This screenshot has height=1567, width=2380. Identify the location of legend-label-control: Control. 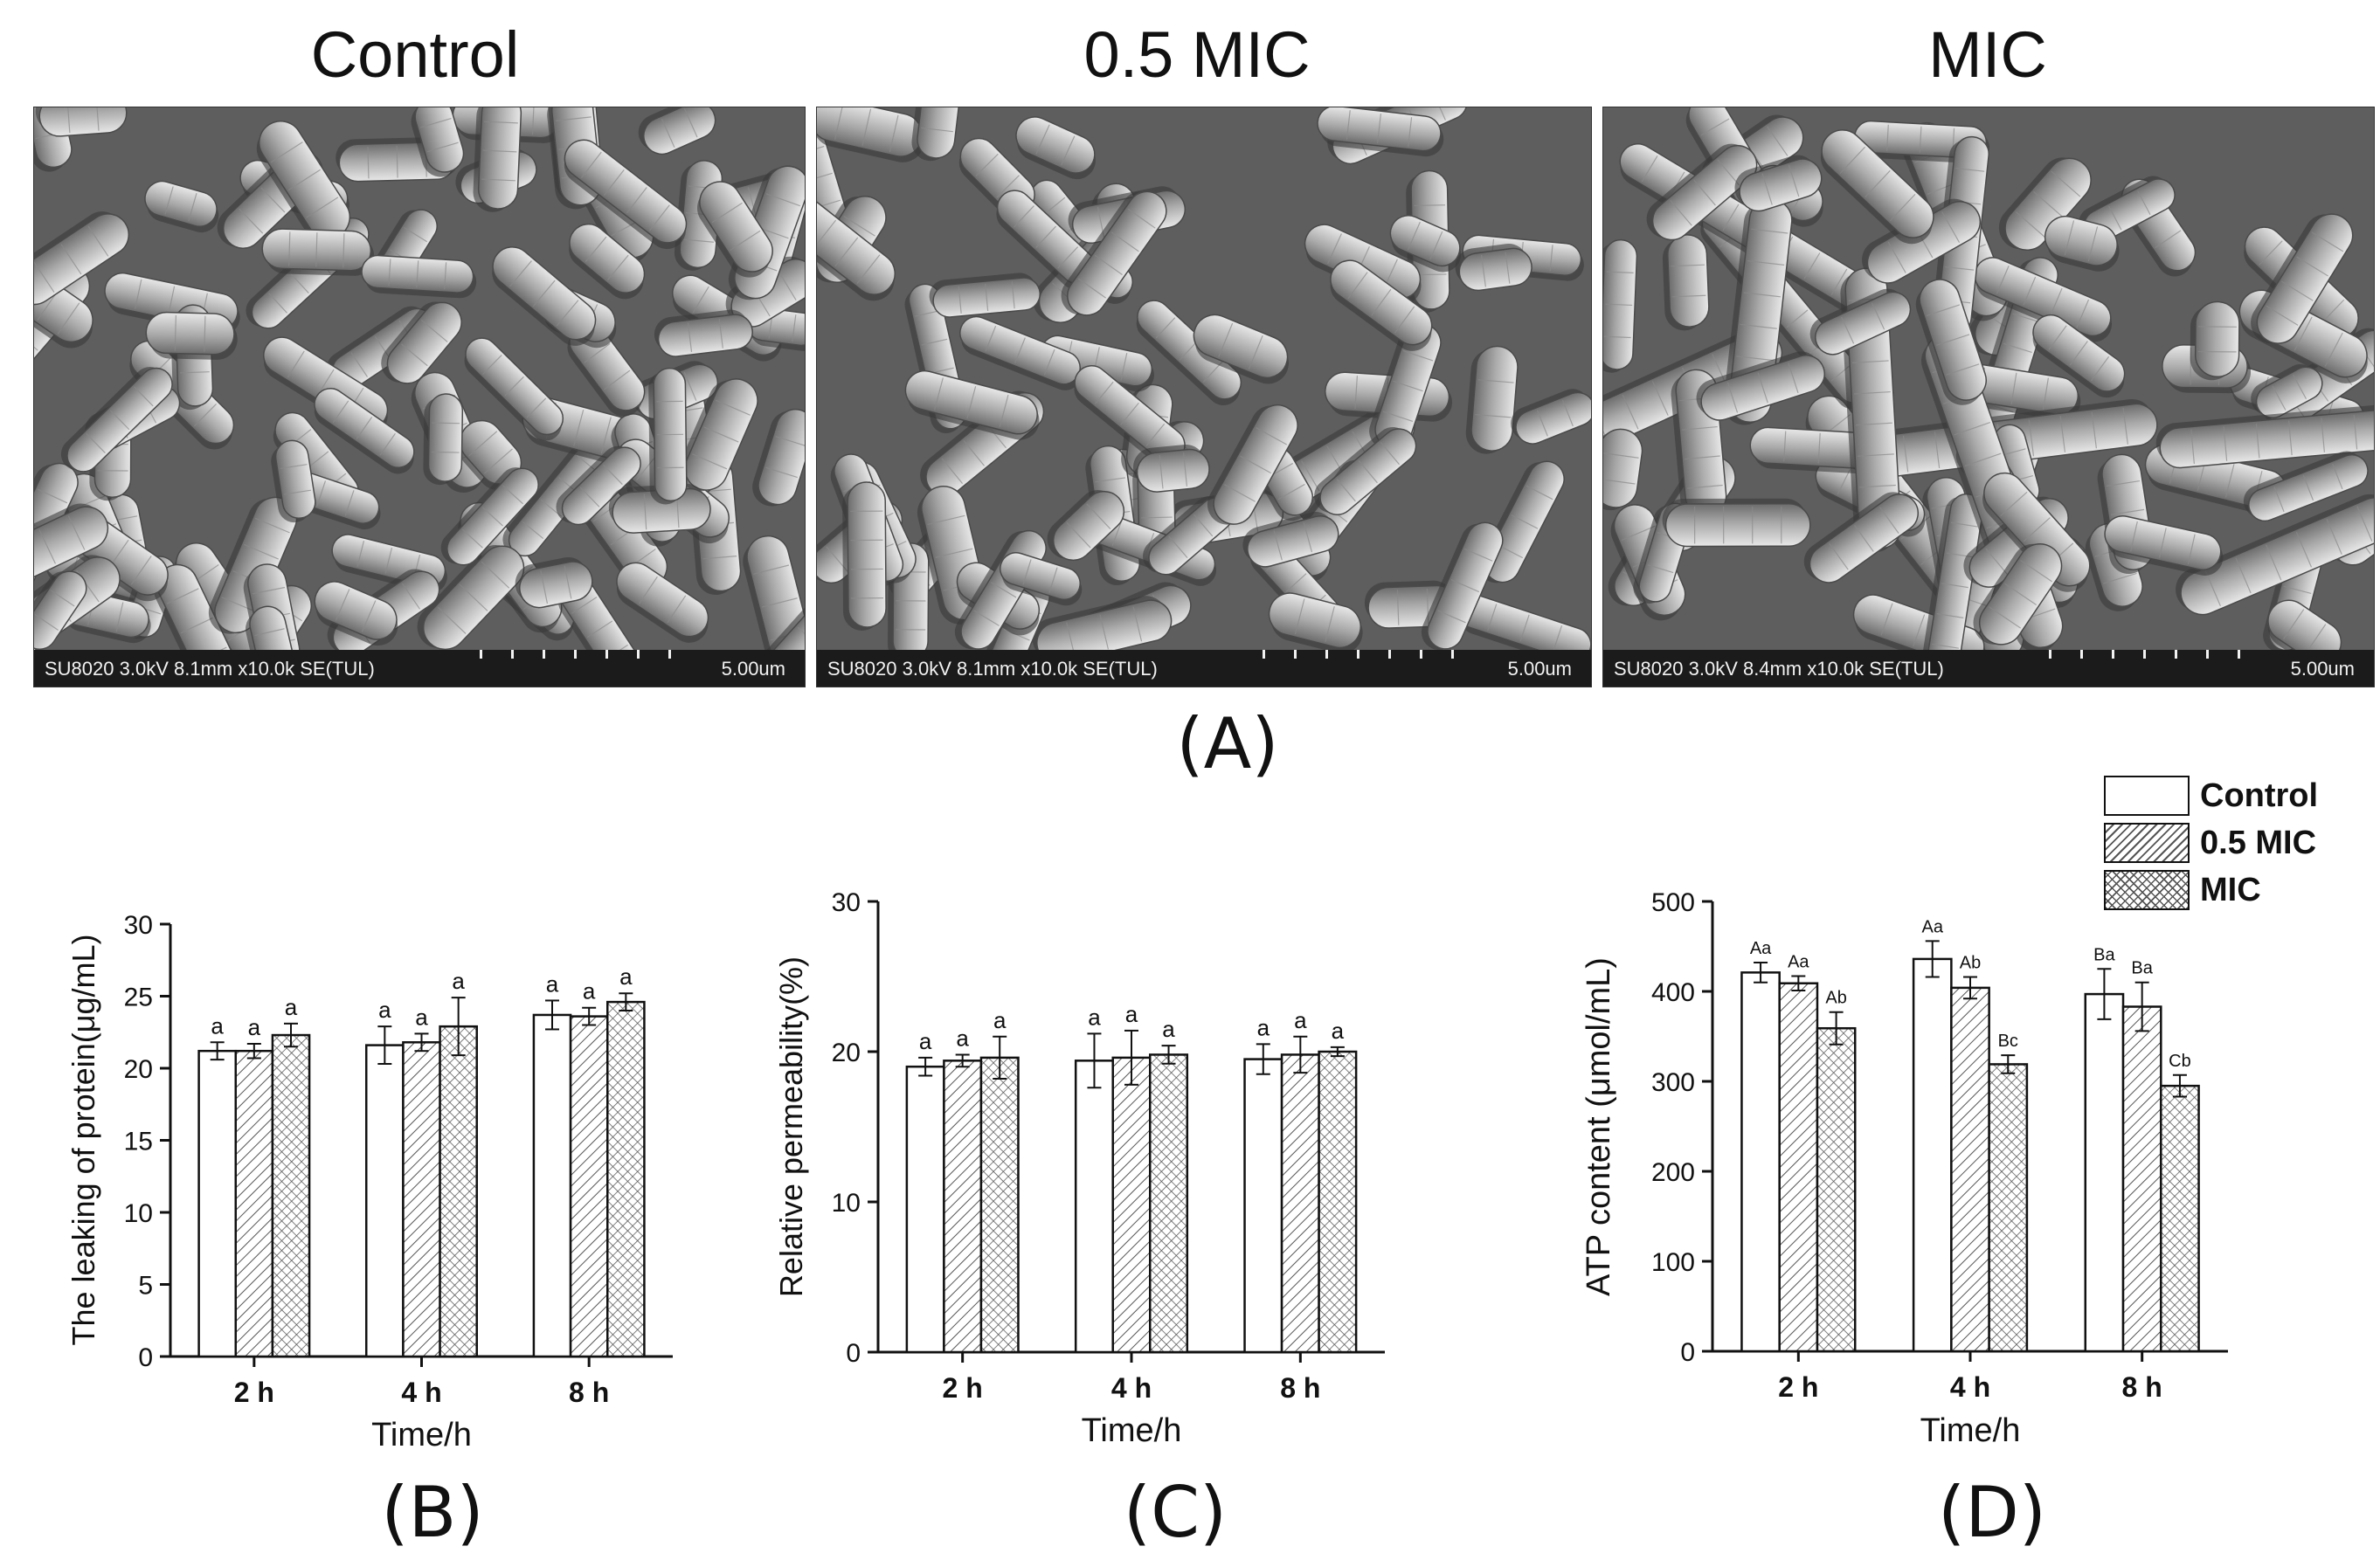
(2259, 795).